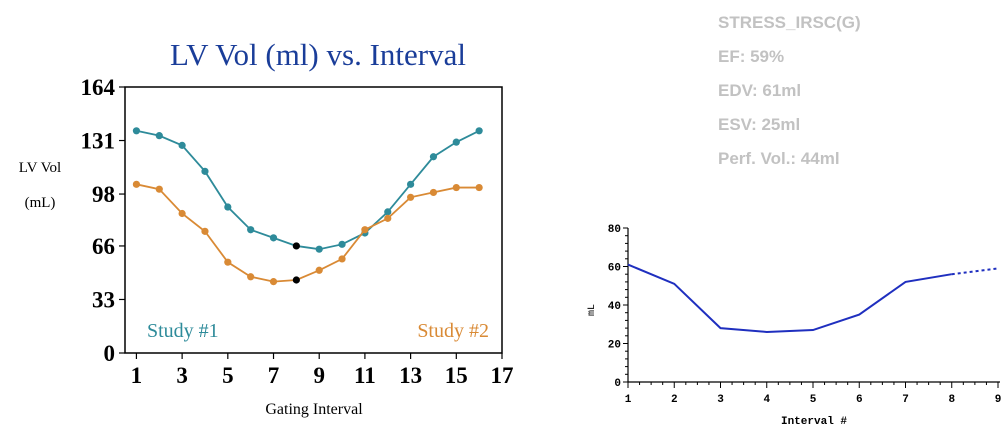 The width and height of the screenshot is (1003, 427). Describe the element at coordinates (365, 375) in the screenshot. I see `x-tick-label: 11` at that location.